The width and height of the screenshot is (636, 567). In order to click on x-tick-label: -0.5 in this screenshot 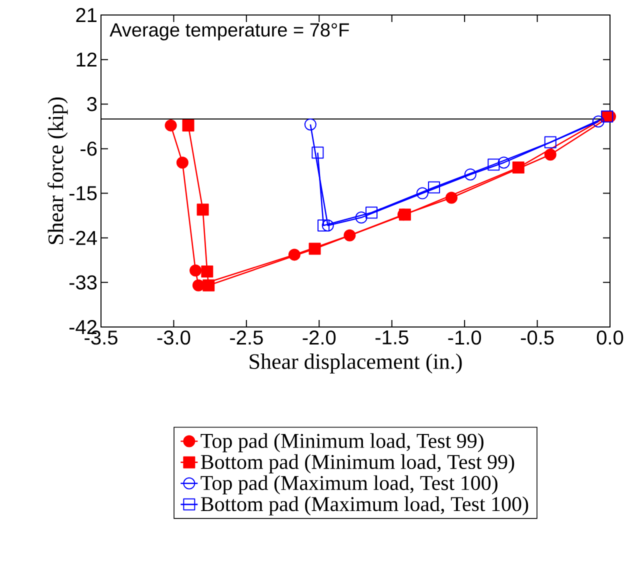, I will do `click(537, 337)`.